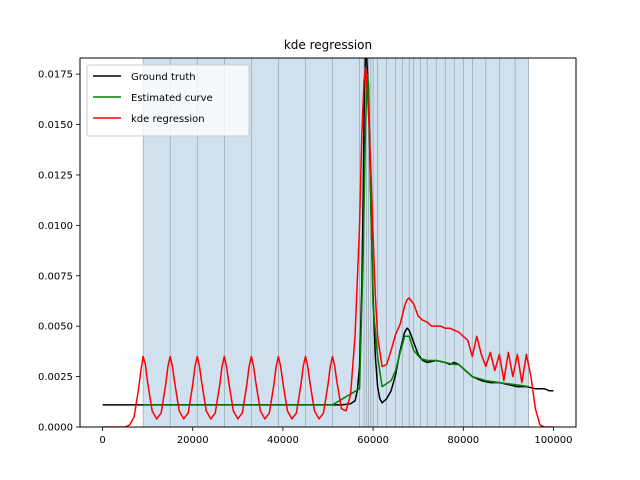 This screenshot has height=480, width=640. I want to click on legend-box, so click(168, 100).